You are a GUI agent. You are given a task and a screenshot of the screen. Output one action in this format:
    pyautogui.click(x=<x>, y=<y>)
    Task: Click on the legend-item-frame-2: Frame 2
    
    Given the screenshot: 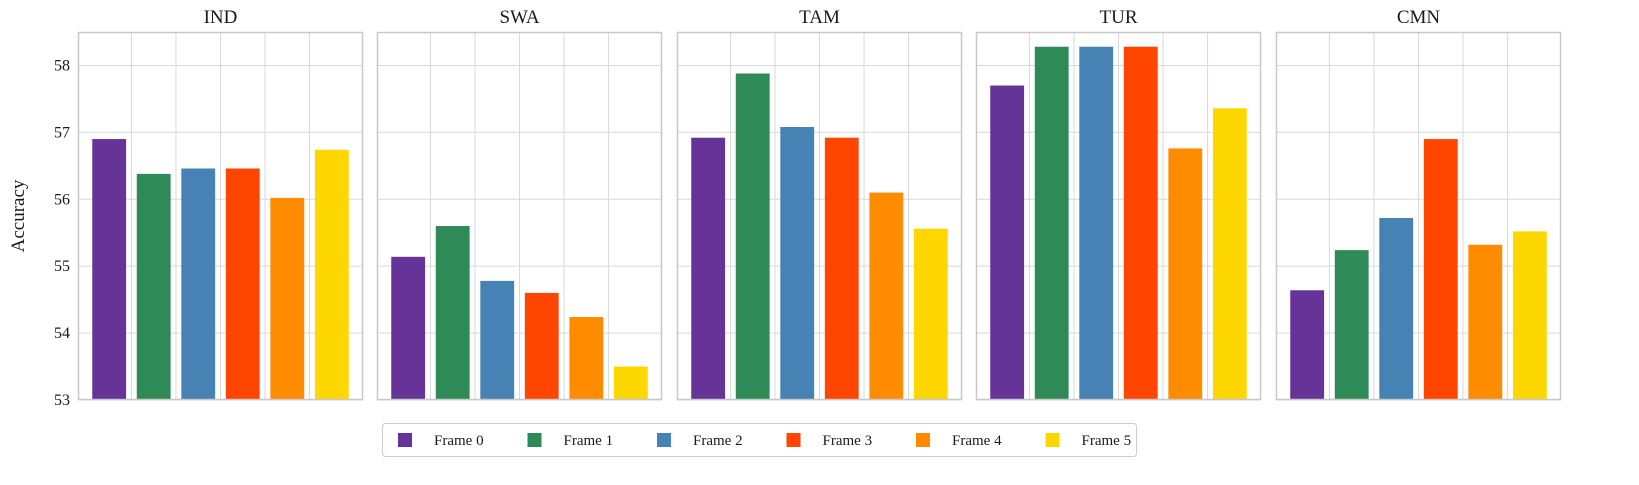 What is the action you would take?
    pyautogui.click(x=700, y=441)
    